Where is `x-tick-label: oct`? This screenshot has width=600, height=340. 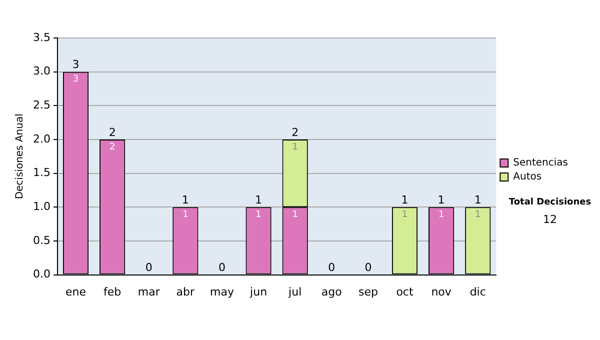 x-tick-label: oct is located at coordinates (405, 291).